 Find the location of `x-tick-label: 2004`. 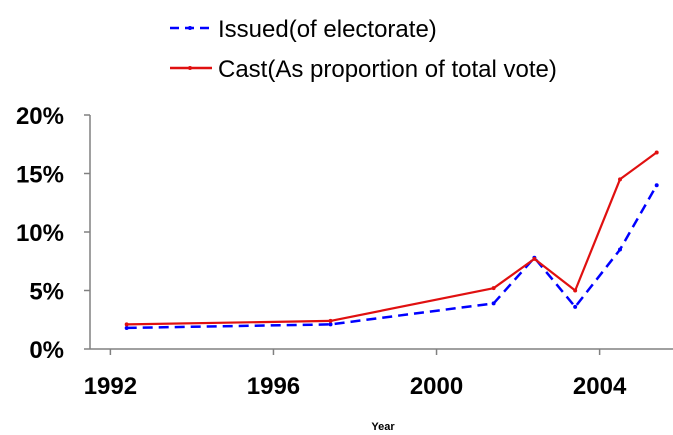

x-tick-label: 2004 is located at coordinates (600, 386).